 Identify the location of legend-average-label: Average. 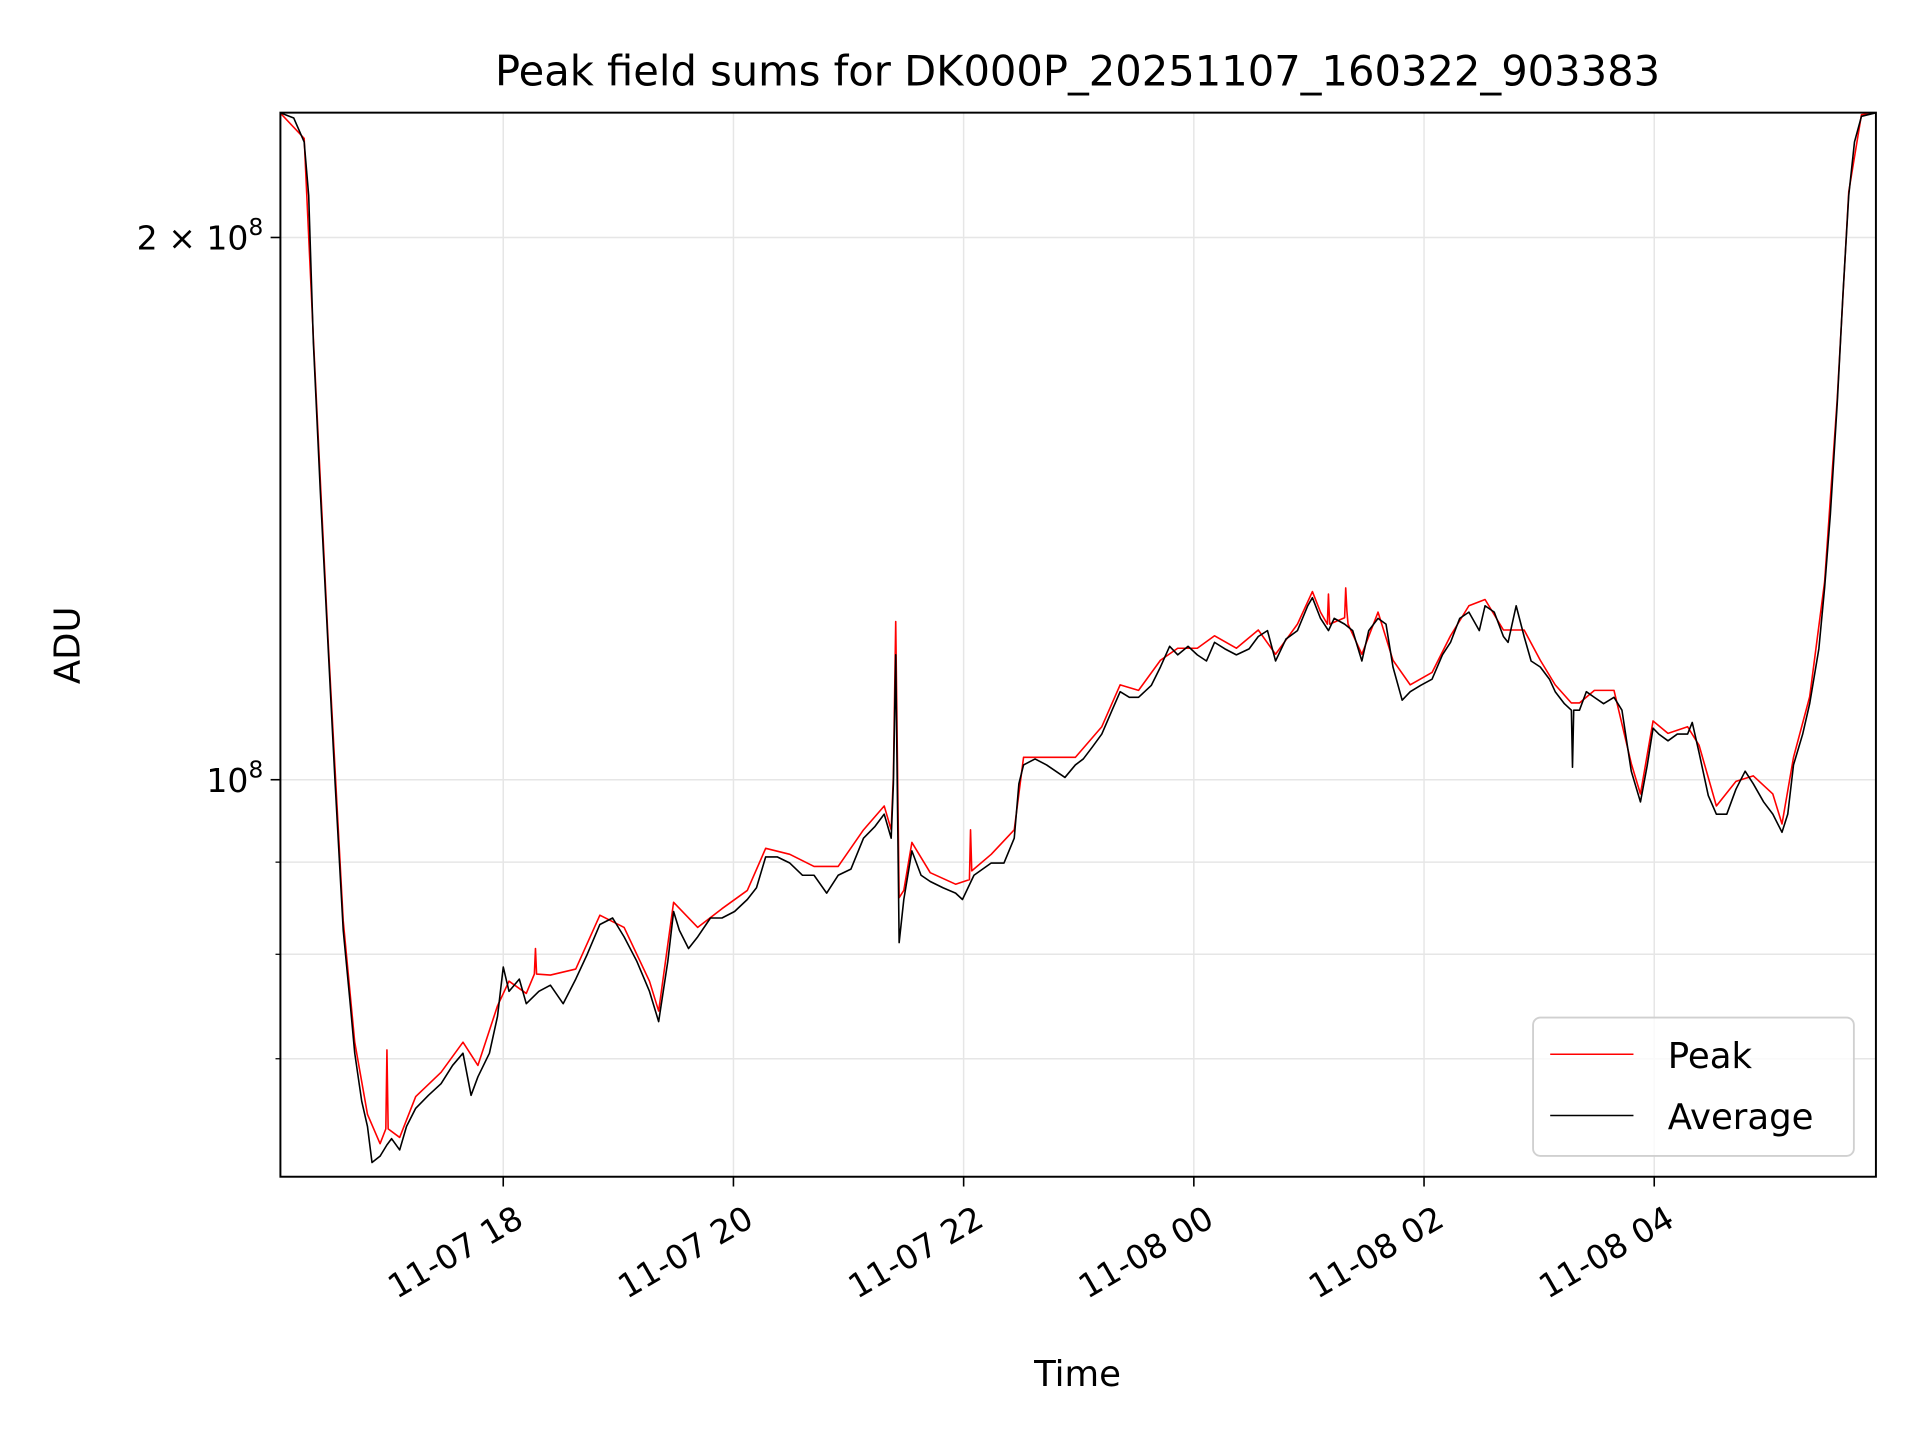
(1741, 1117).